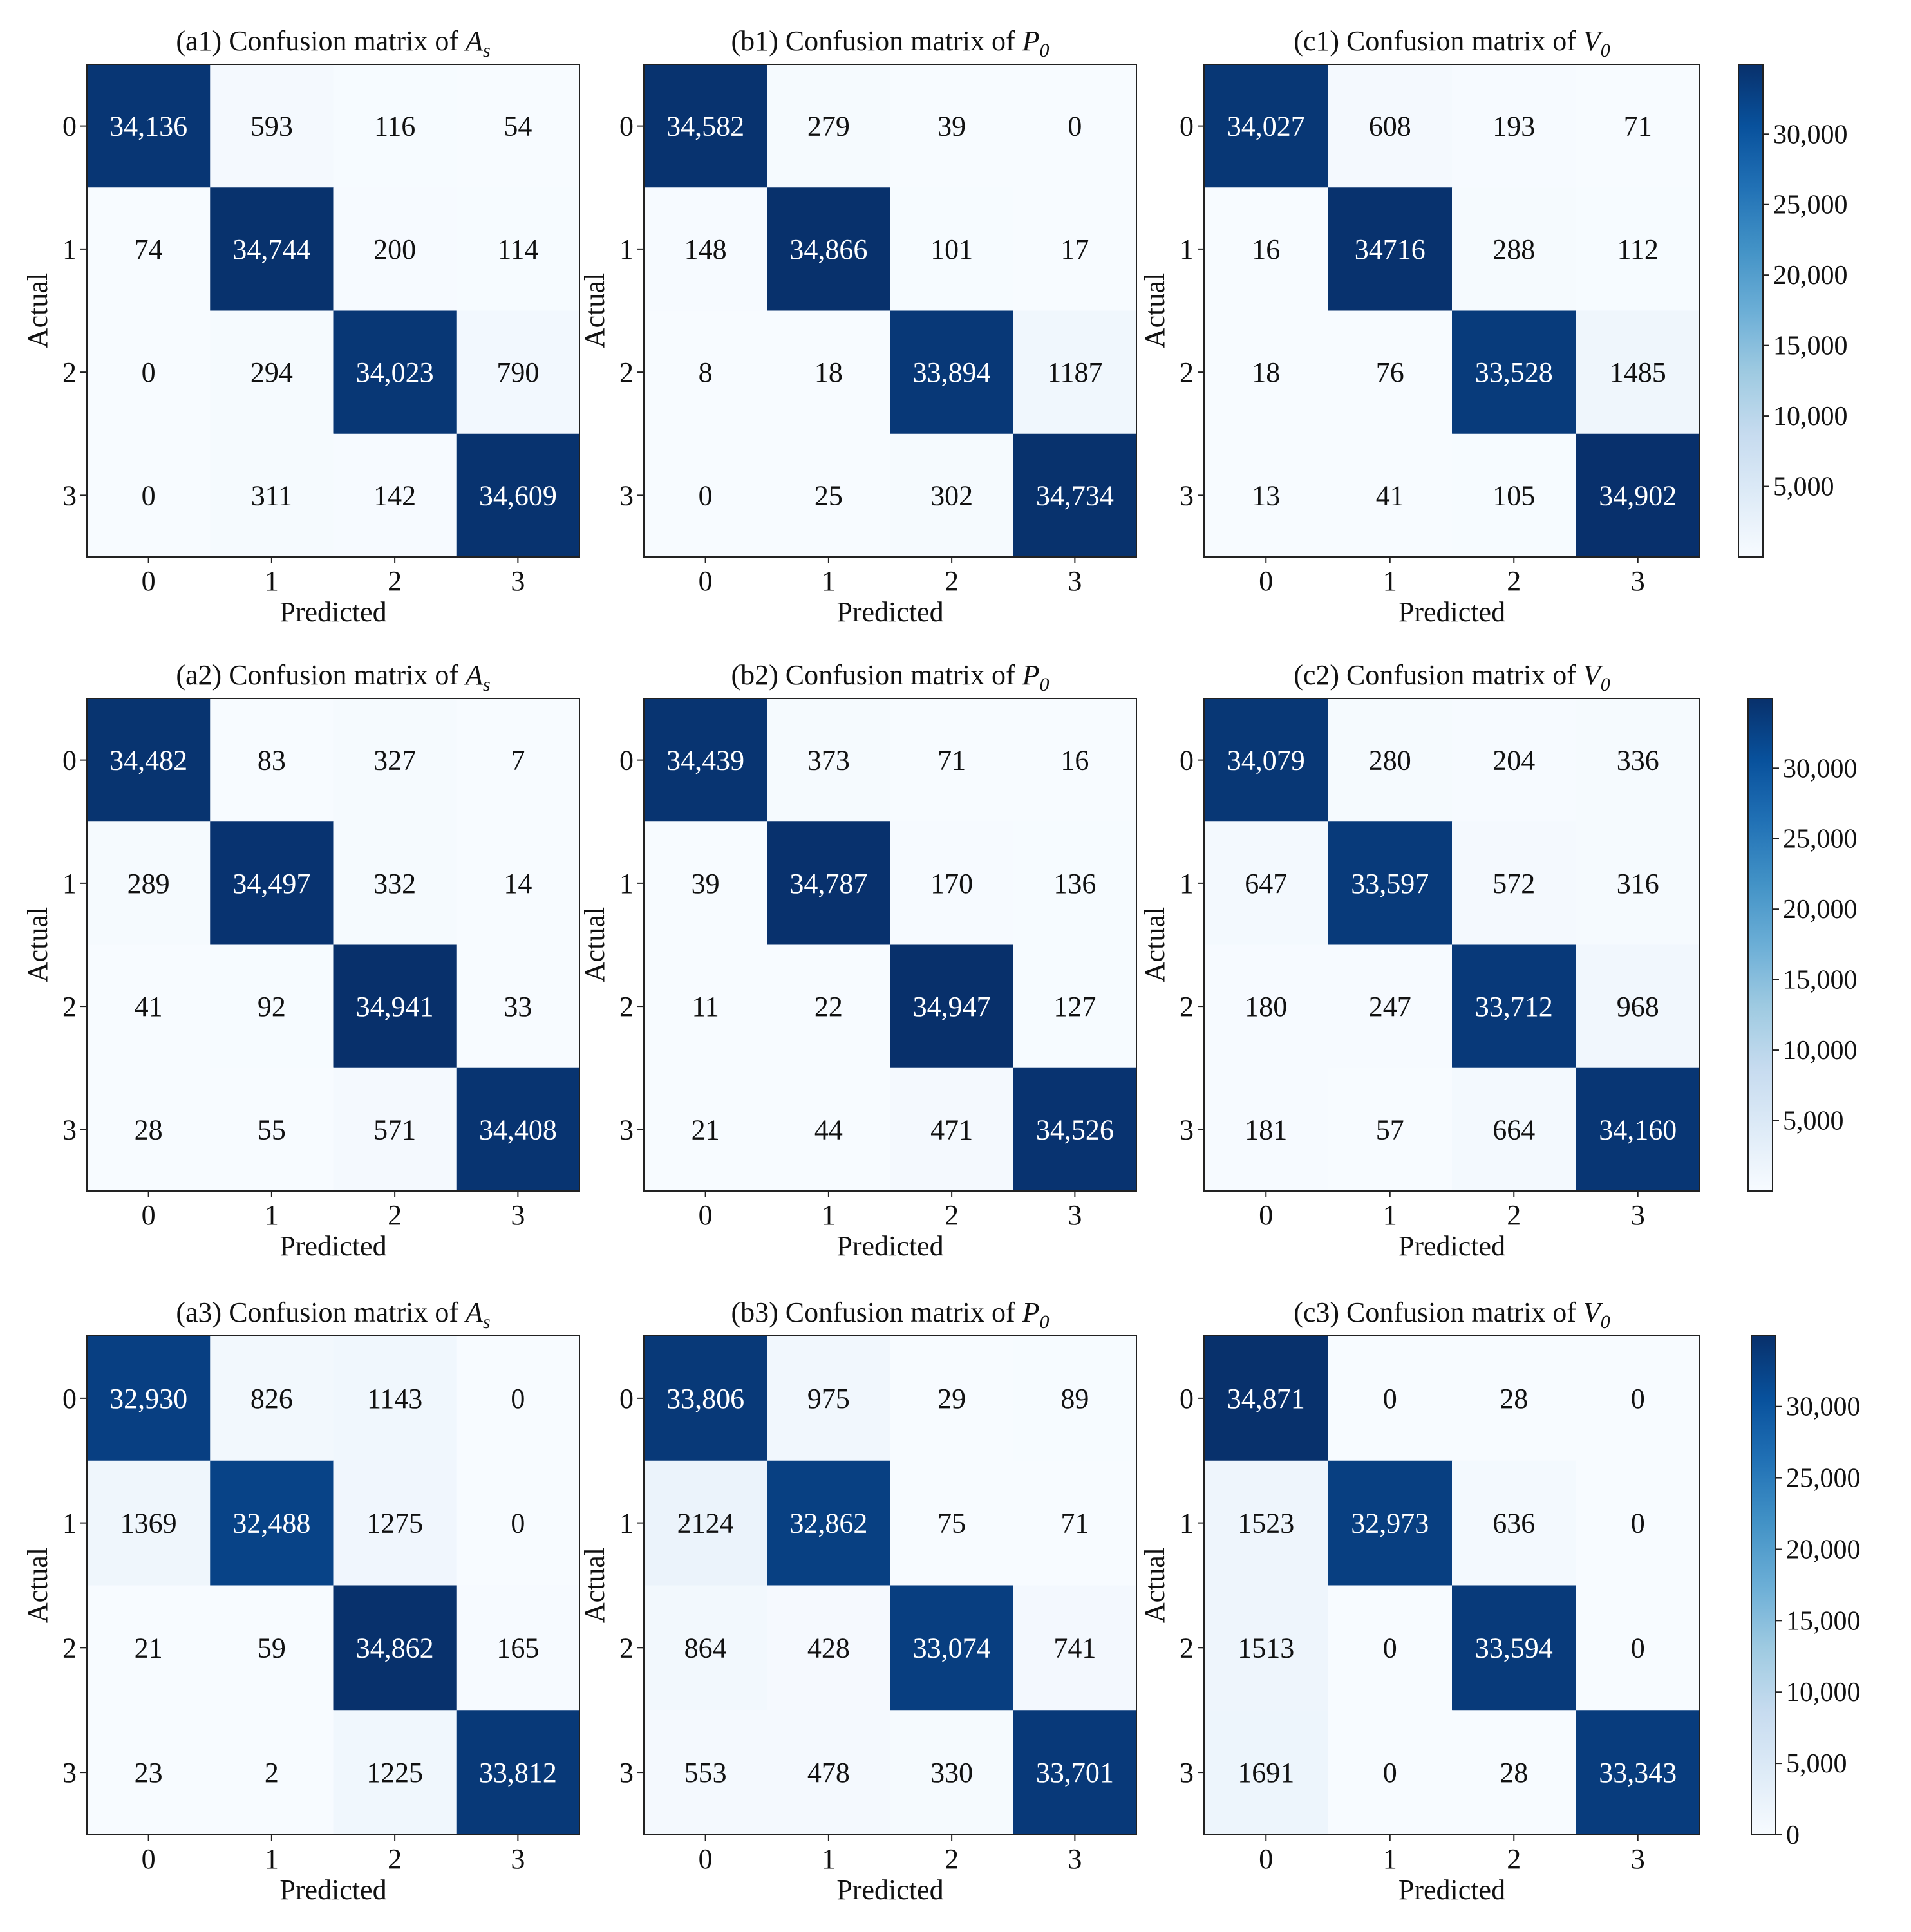 This screenshot has height=1932, width=1911. Describe the element at coordinates (333, 43) in the screenshot. I see `panel-title: (a1) Confusion matrix of As` at that location.